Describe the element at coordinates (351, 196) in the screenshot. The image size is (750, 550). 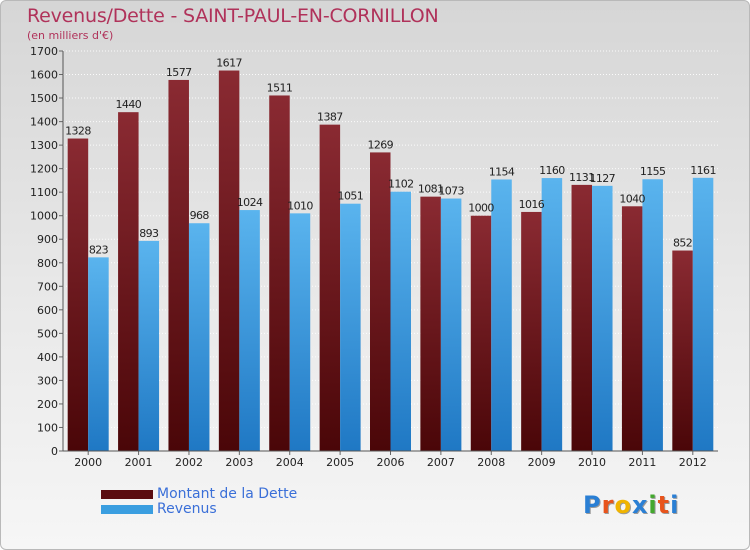
I see `data-label-revenus: 1051` at that location.